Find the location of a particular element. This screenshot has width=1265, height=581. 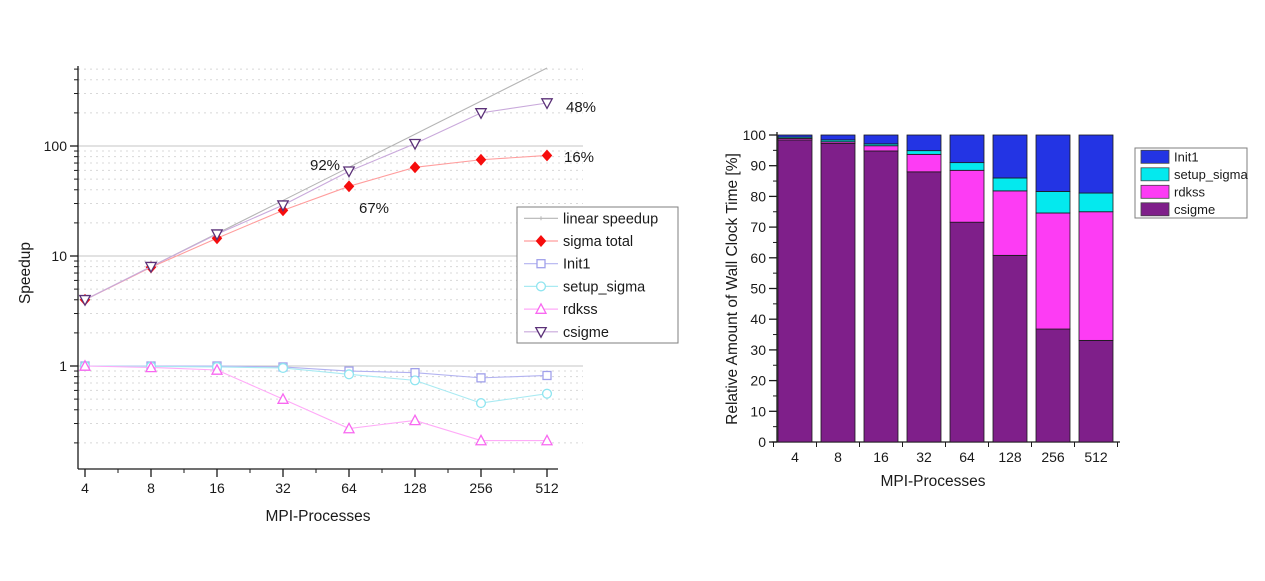

x-tick-label: 256 is located at coordinates (1053, 457).